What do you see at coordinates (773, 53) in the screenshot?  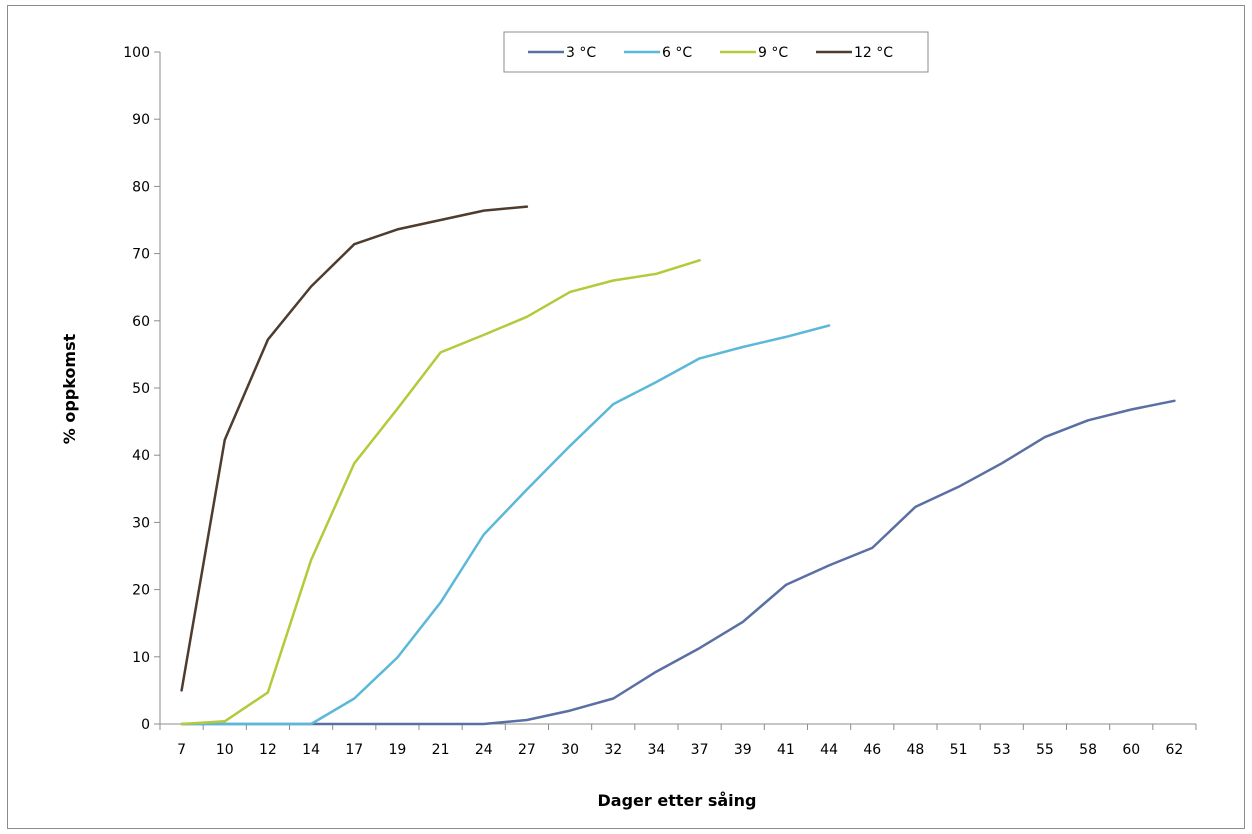 I see `legend-label-3: 9 °C` at bounding box center [773, 53].